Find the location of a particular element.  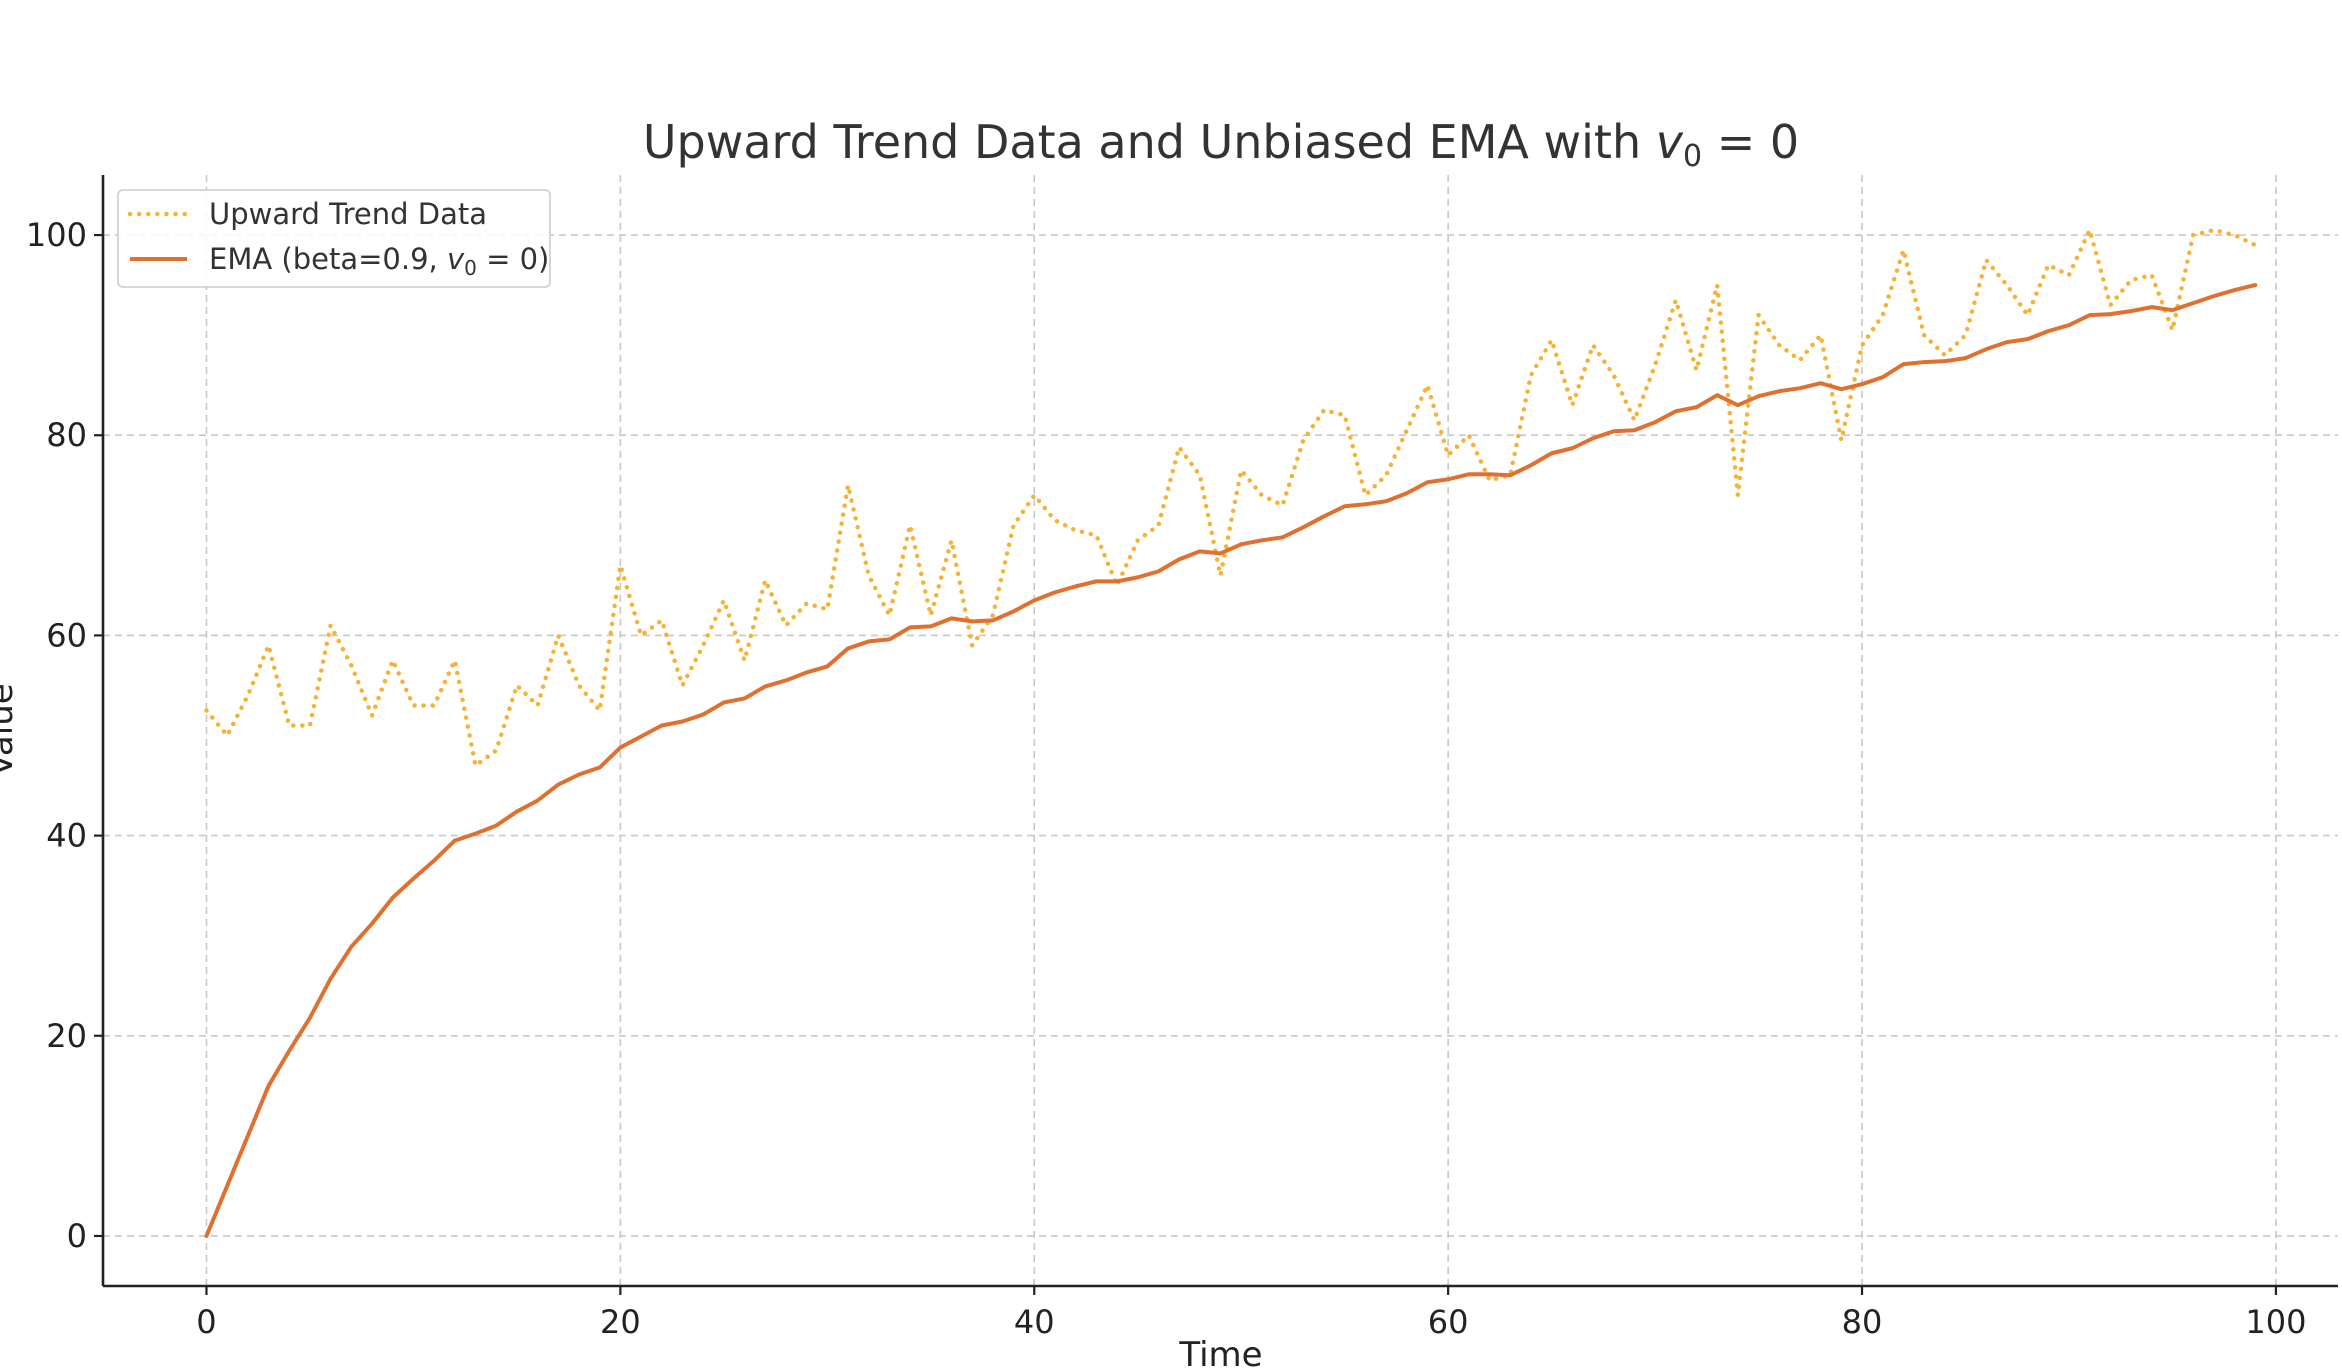

x-tick-label: 20 is located at coordinates (620, 1322).